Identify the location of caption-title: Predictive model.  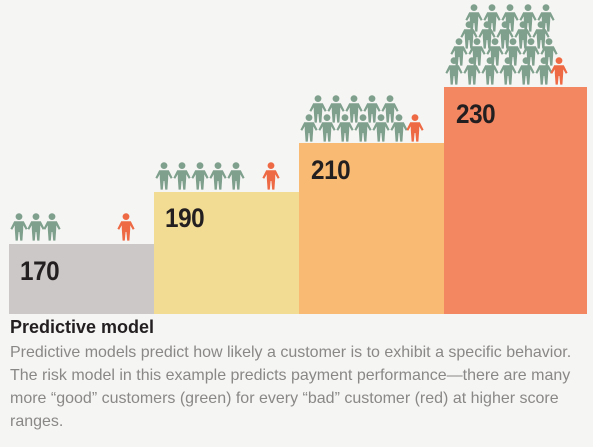
(82, 327).